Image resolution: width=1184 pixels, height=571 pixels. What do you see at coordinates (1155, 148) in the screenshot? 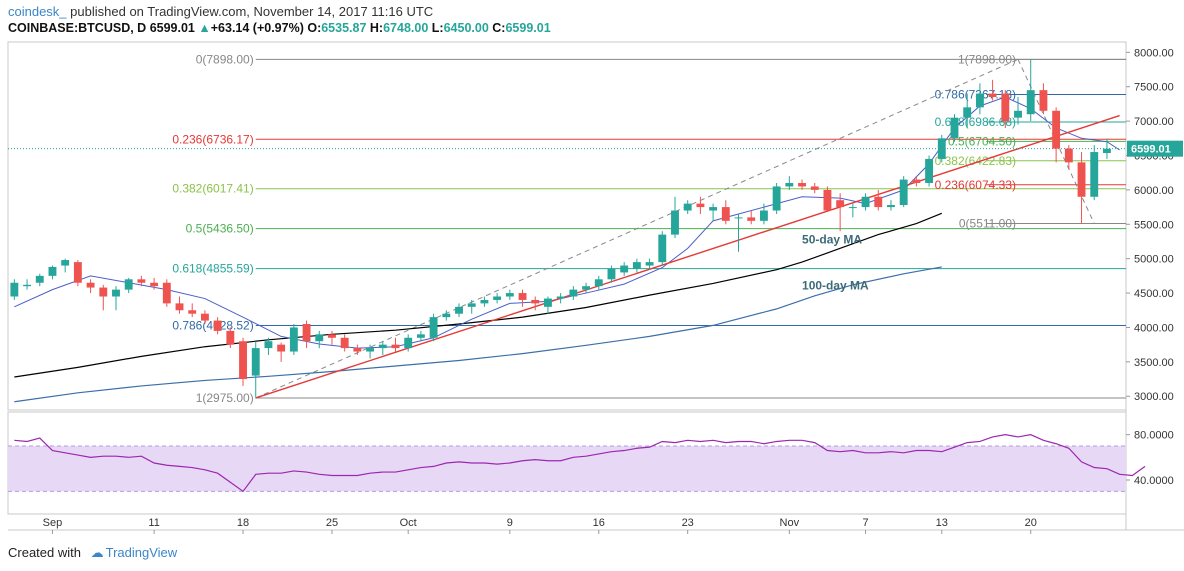
I see `current-price-tag` at bounding box center [1155, 148].